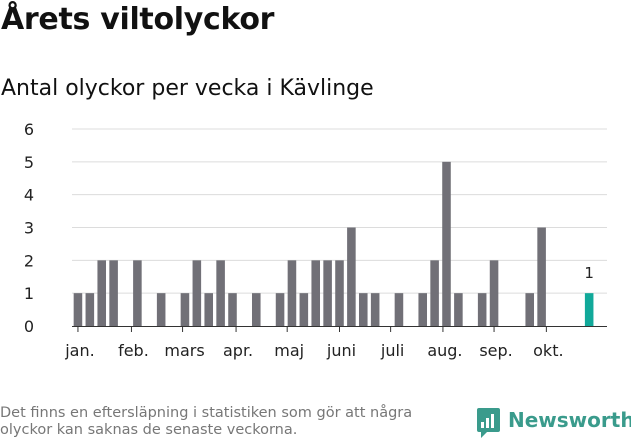 Image resolution: width=631 pixels, height=439 pixels. What do you see at coordinates (133, 350) in the screenshot?
I see `x-tick-label: feb.` at bounding box center [133, 350].